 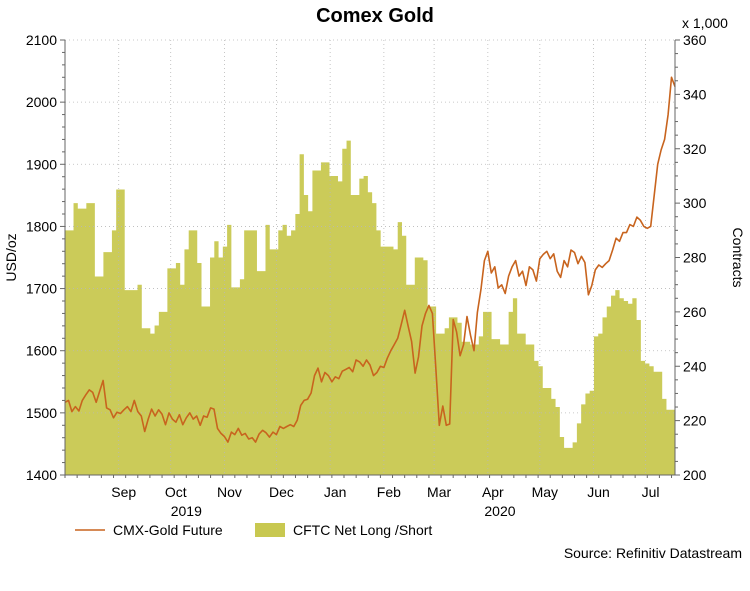 What do you see at coordinates (705, 23) in the screenshot?
I see `right-axis-multiplier: x 1,000` at bounding box center [705, 23].